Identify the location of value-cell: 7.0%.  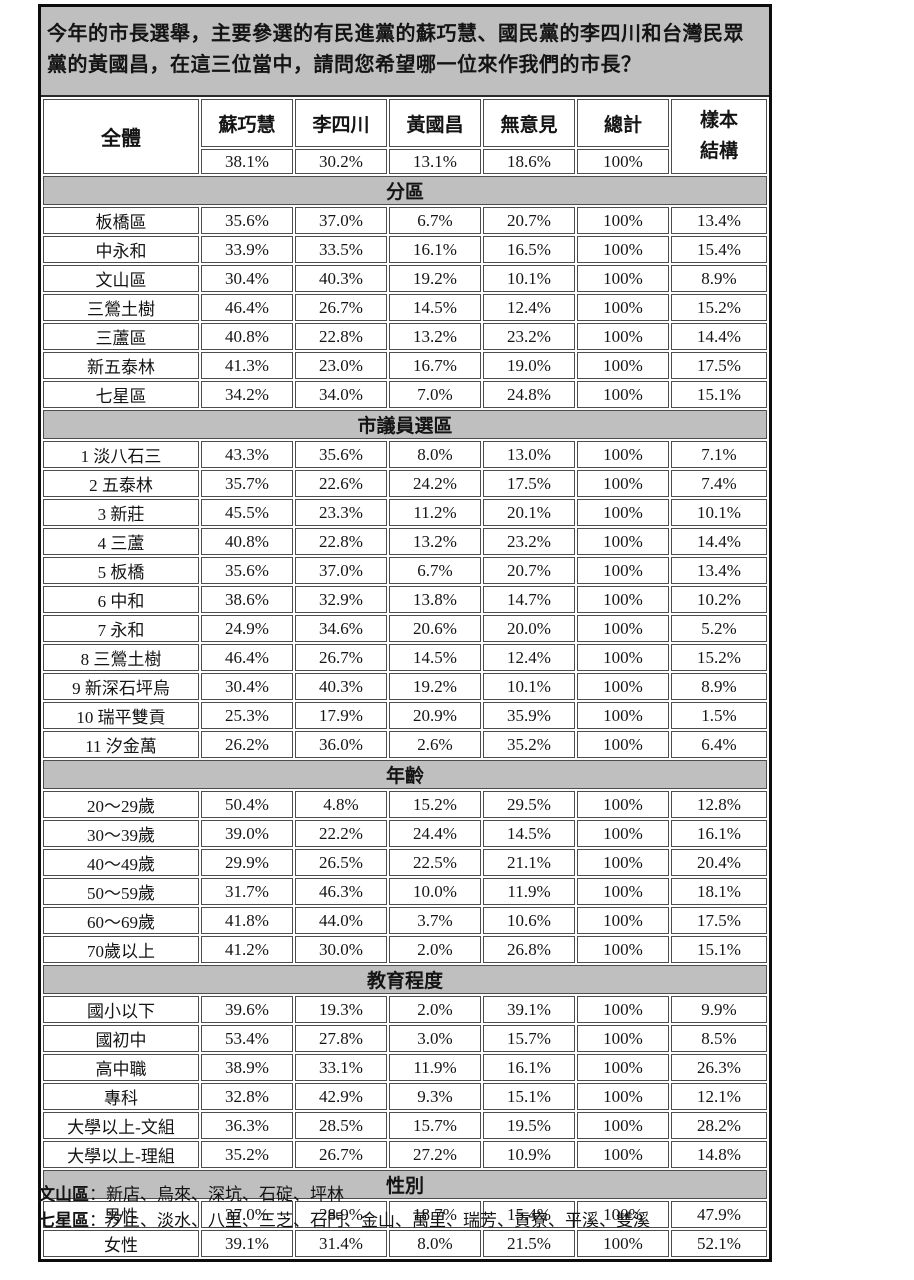
(435, 394).